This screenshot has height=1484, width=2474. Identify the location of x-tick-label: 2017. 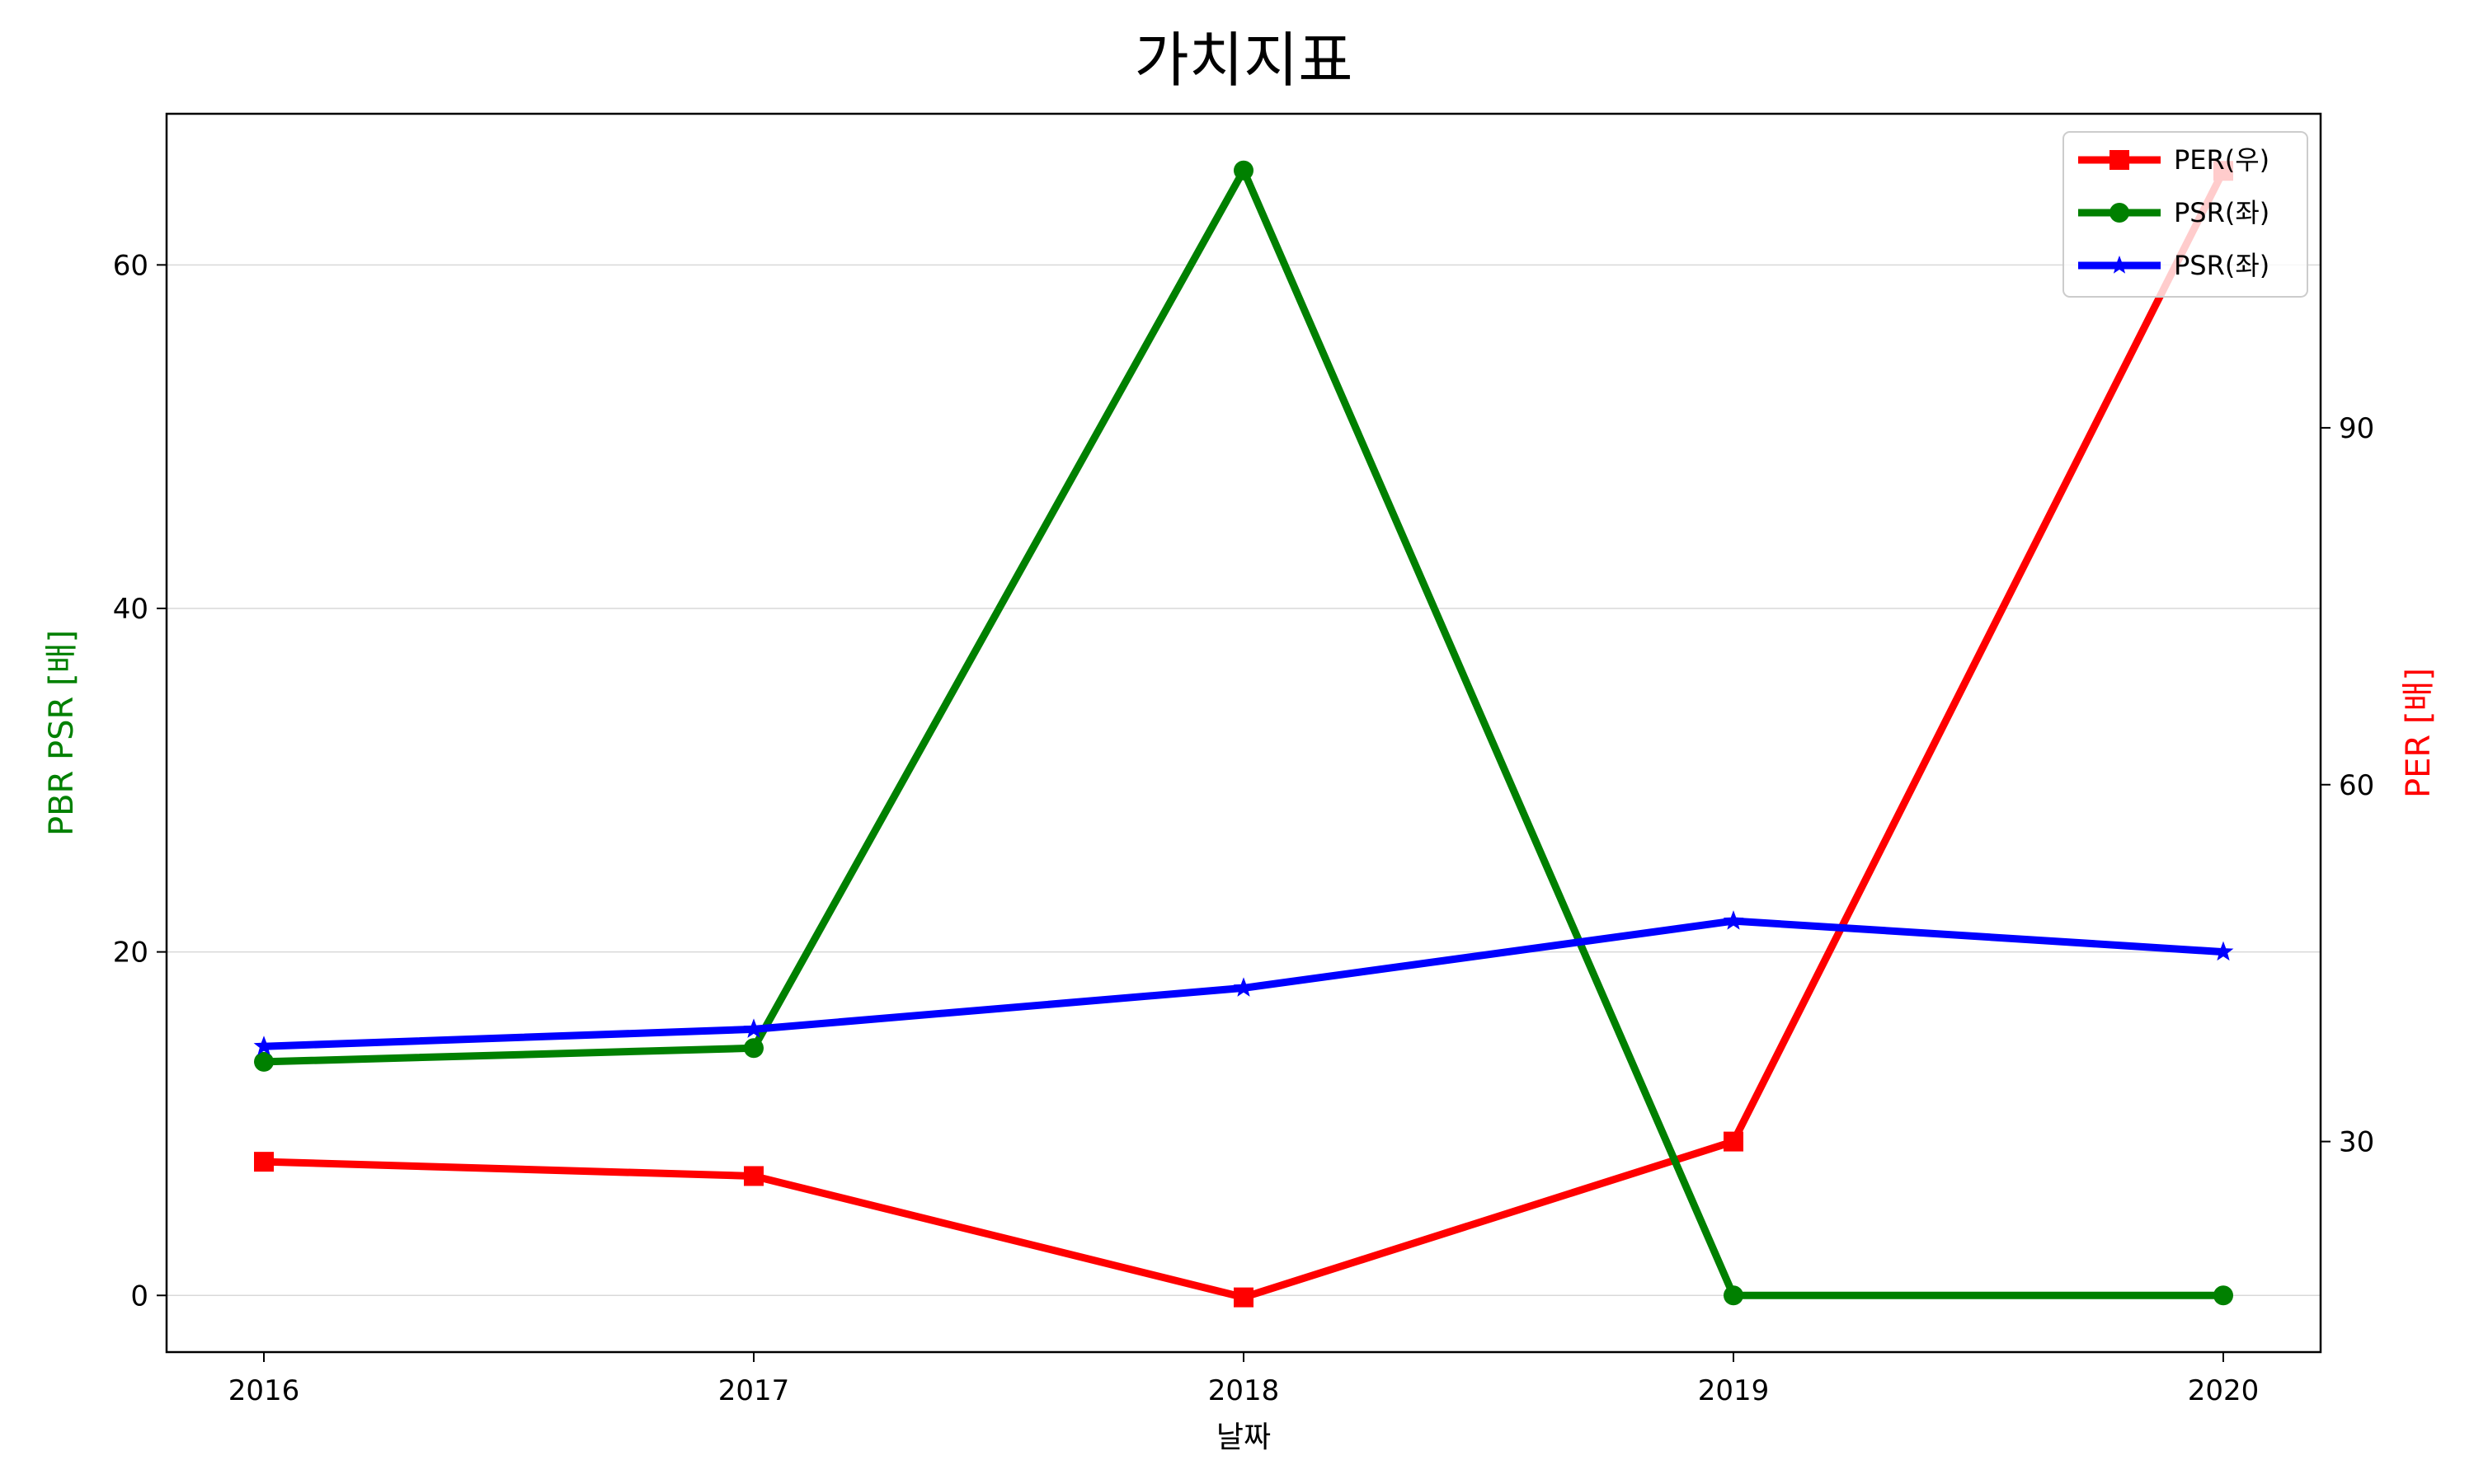
(754, 1390).